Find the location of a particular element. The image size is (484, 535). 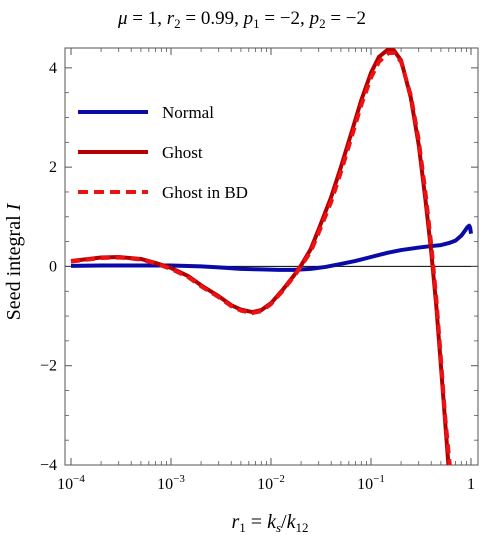

series-line-normal is located at coordinates (271, 247).